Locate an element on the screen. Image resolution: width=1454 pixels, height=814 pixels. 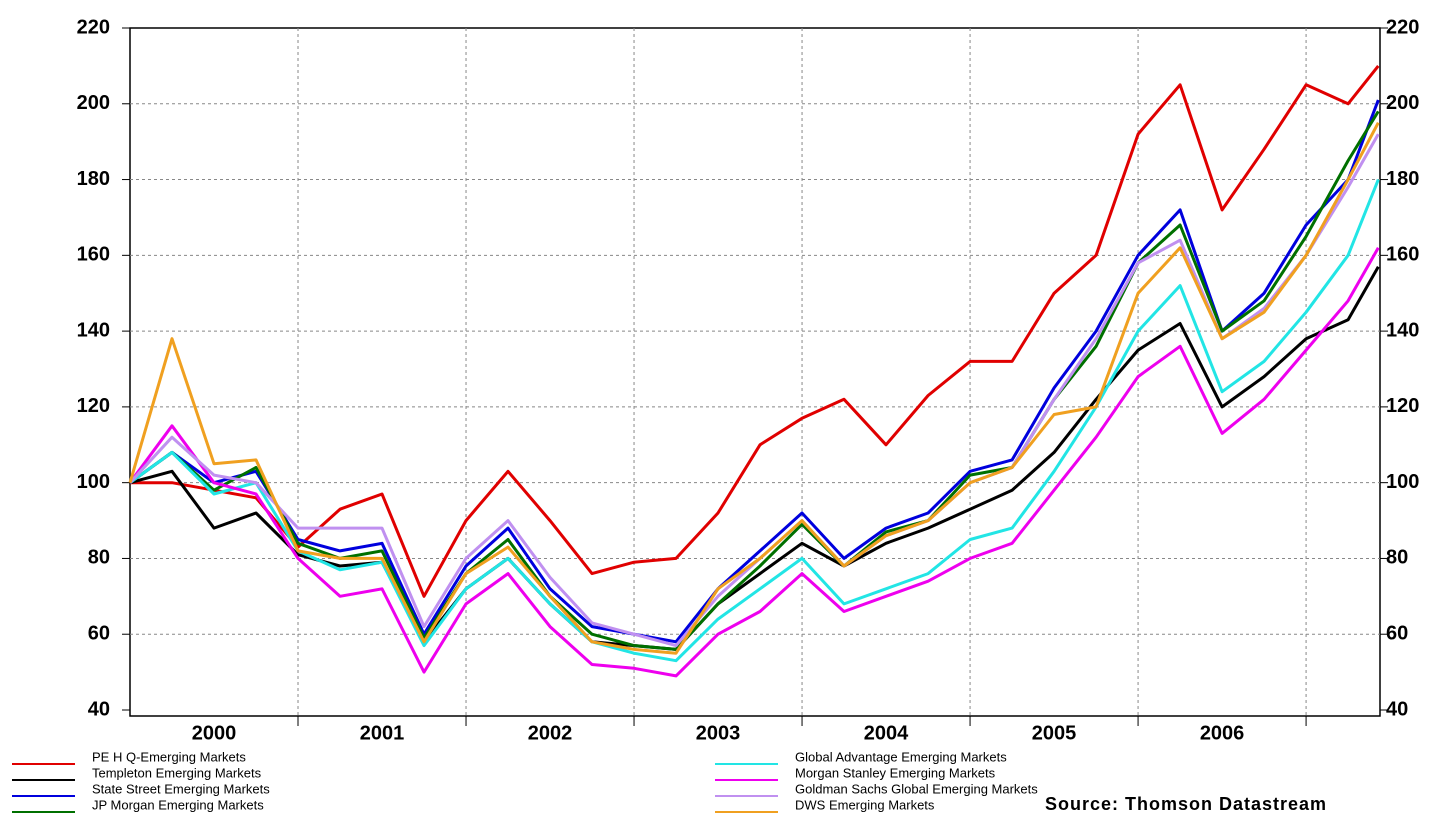
y-tick-label: 60 is located at coordinates (99, 634).